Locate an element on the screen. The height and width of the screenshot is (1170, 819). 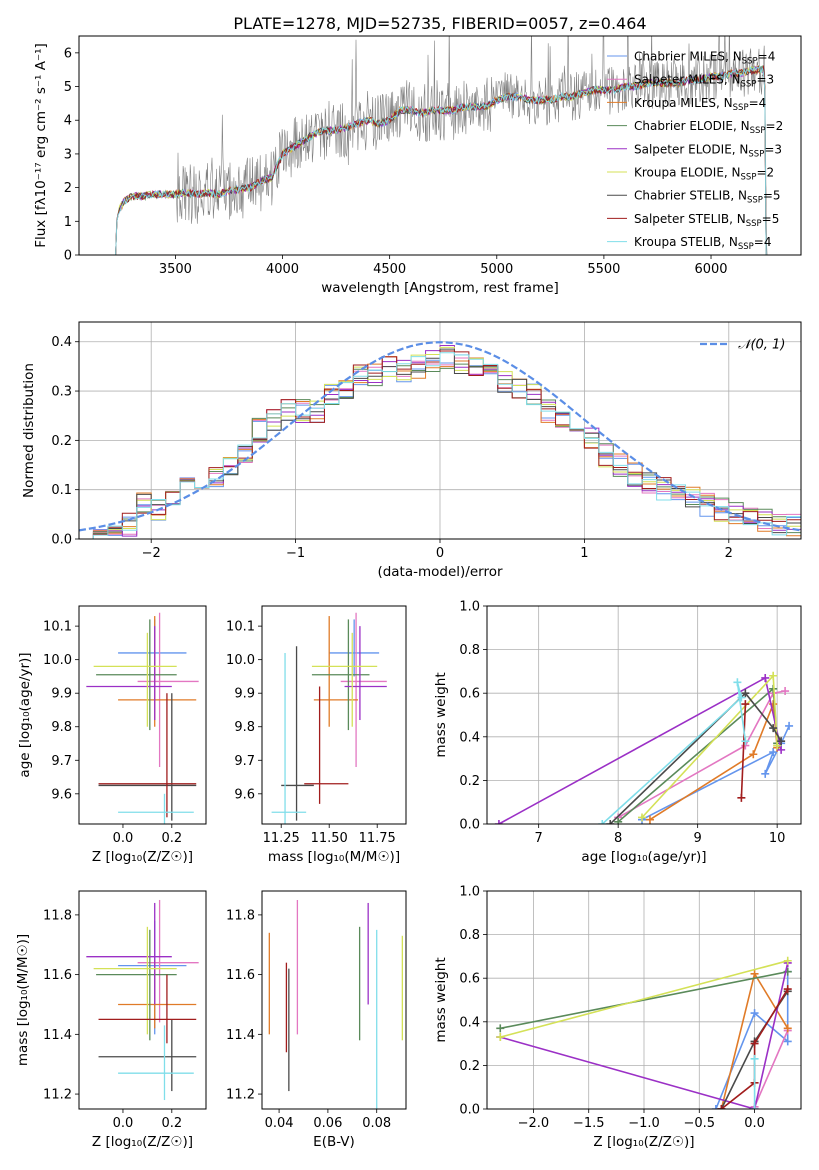
legend-label: Kroupa ELODIE, NSSP=2 is located at coordinates (704, 174).